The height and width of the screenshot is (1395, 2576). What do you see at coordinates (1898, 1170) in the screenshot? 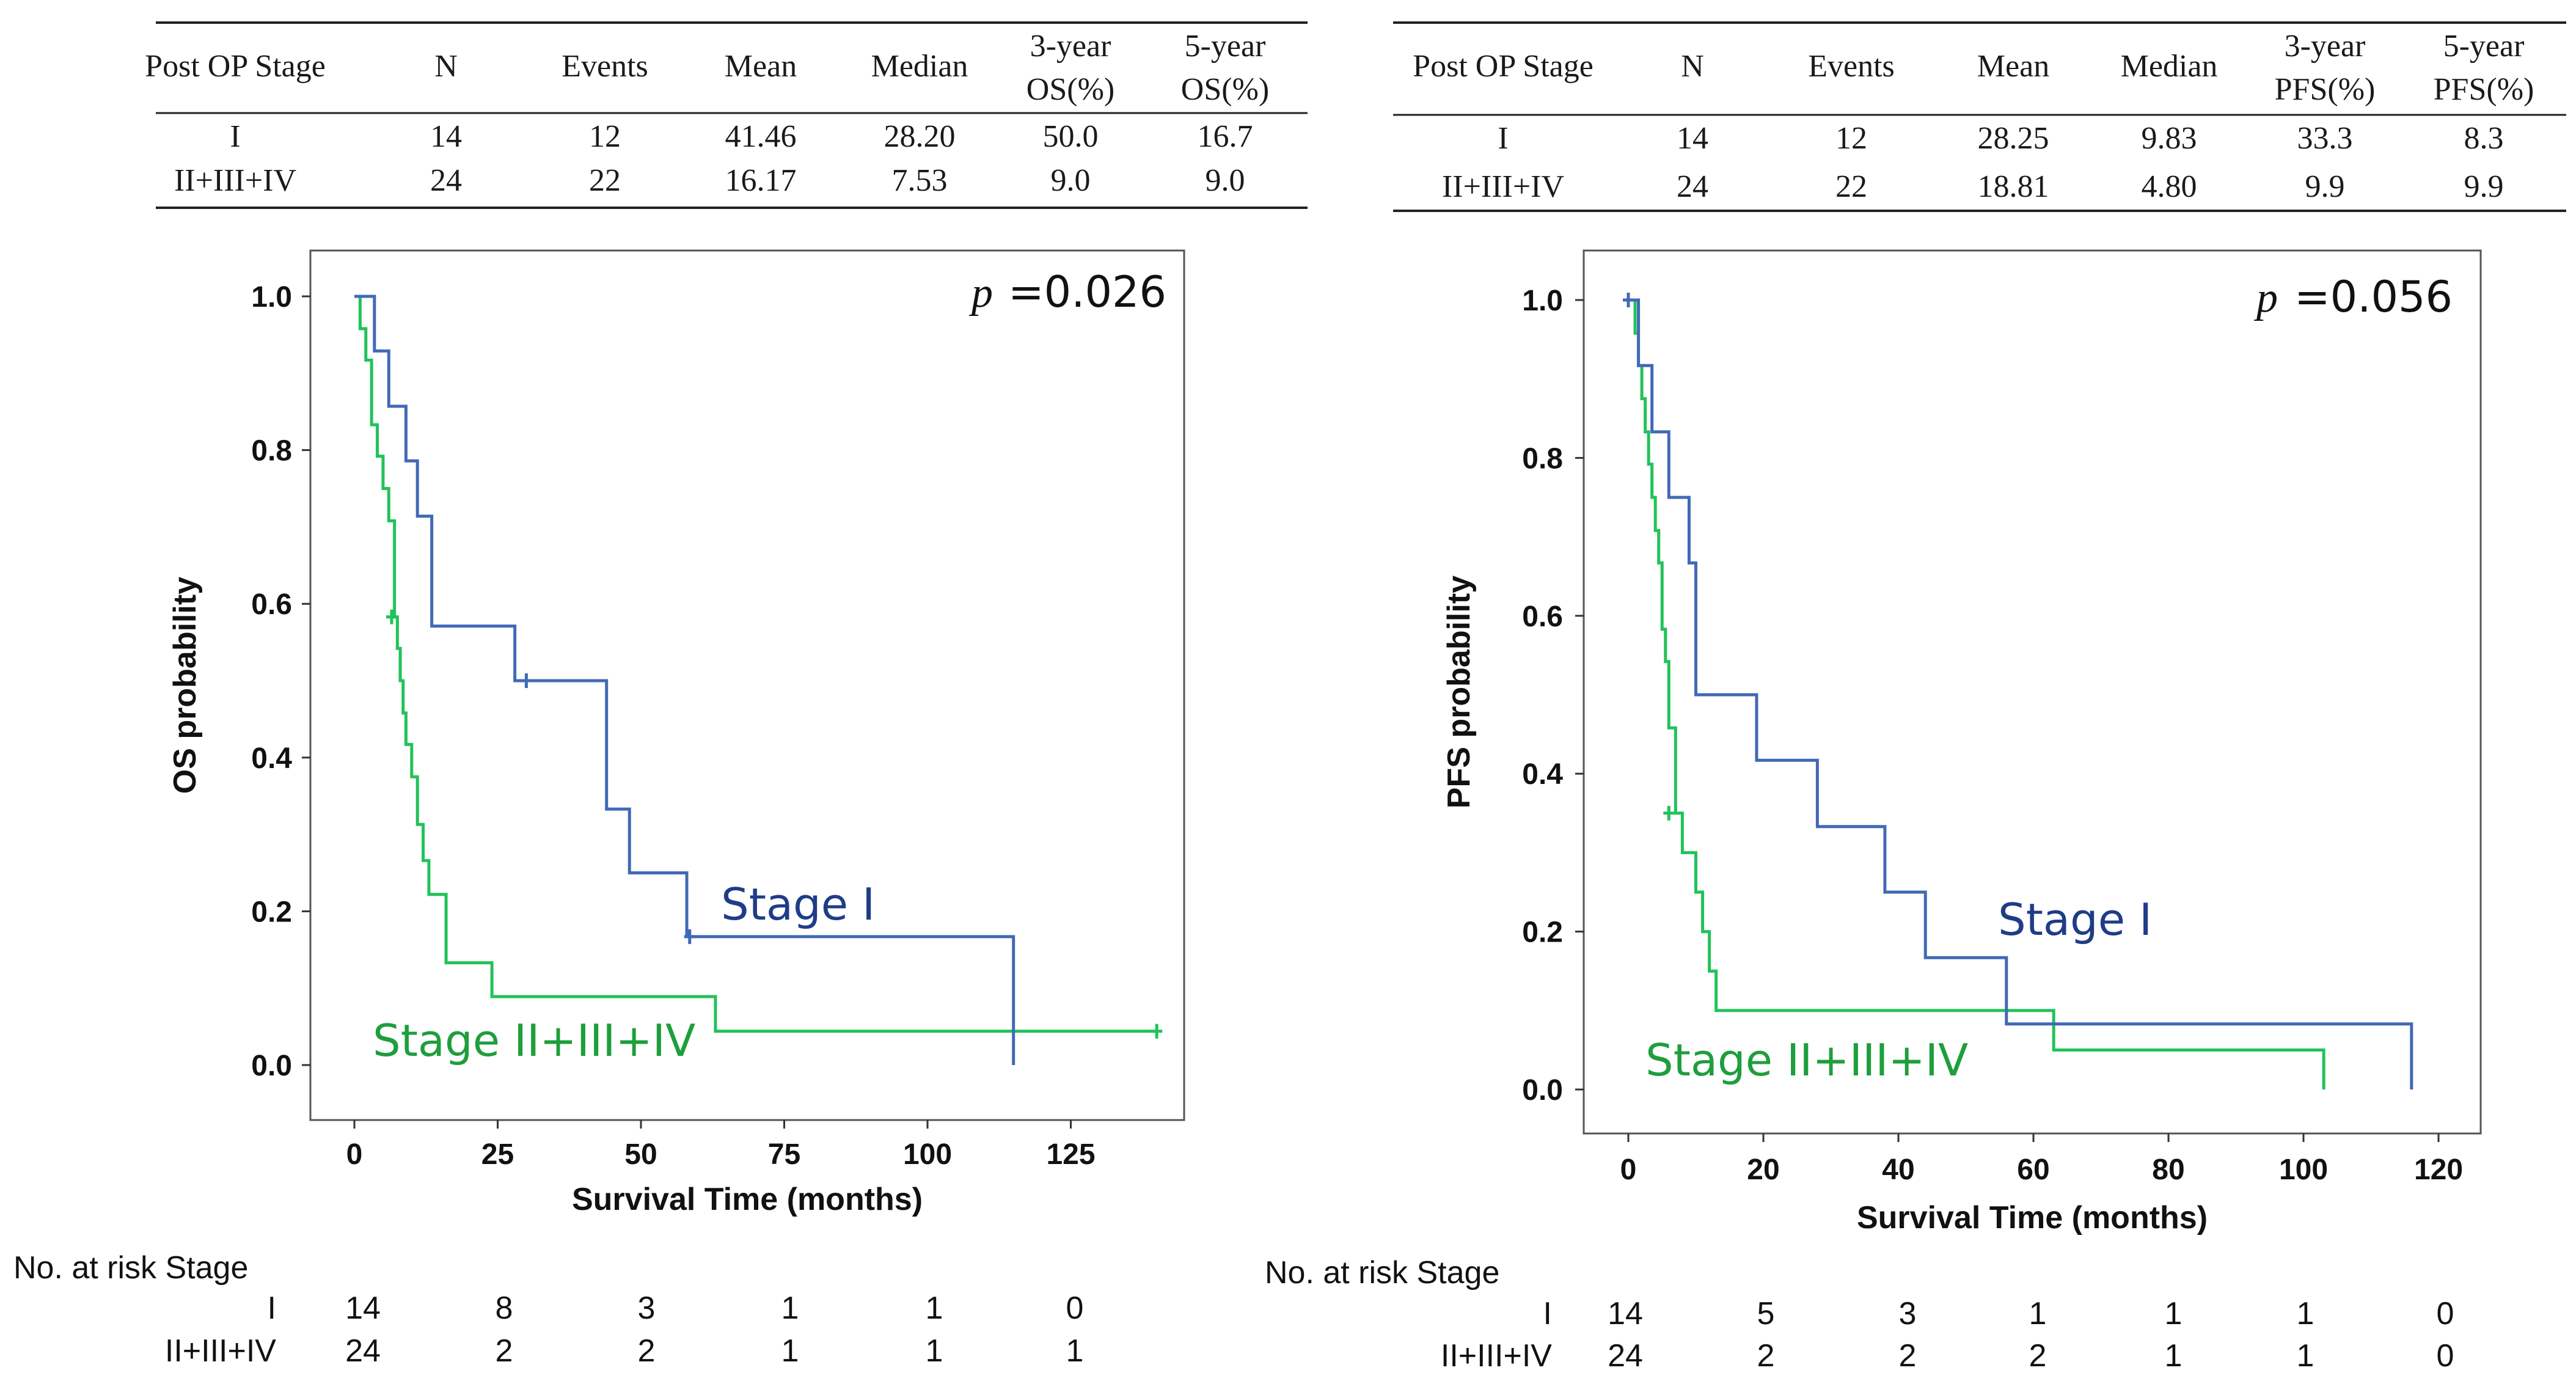
I see `x-tick-label: 40` at bounding box center [1898, 1170].